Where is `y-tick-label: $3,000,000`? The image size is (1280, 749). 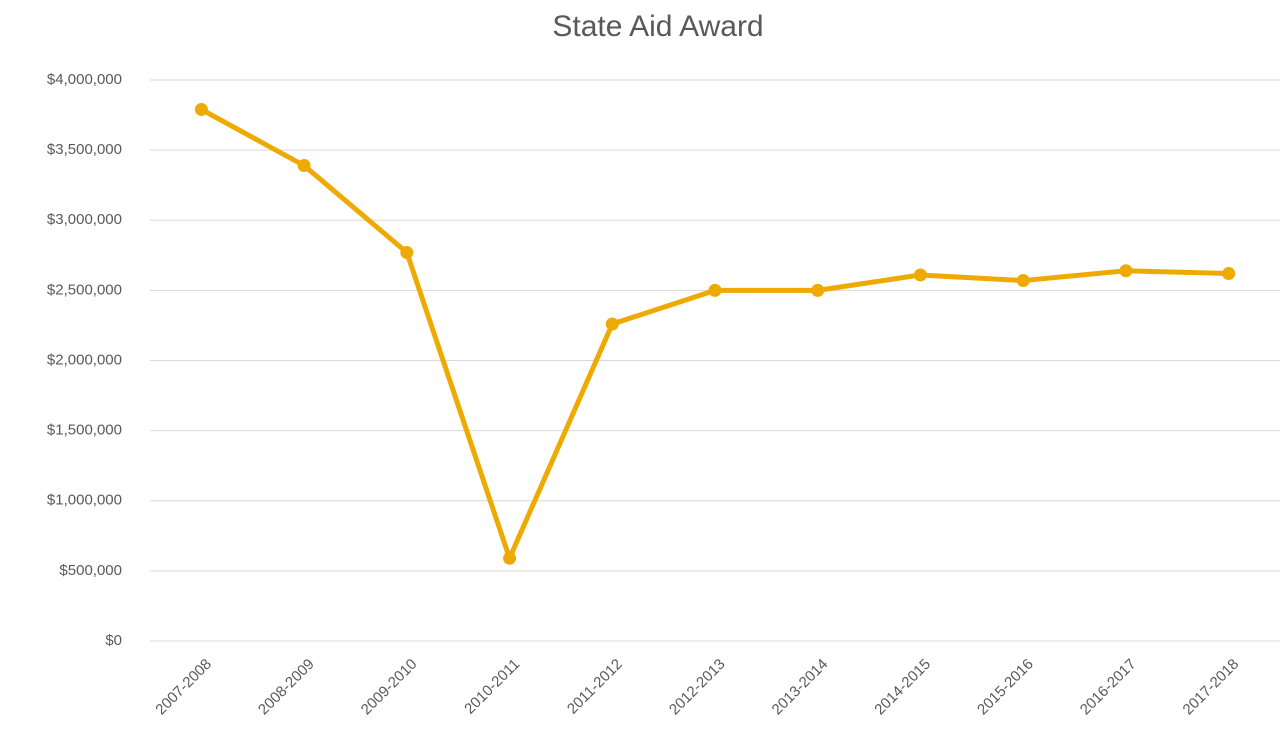
y-tick-label: $3,000,000 is located at coordinates (84, 219).